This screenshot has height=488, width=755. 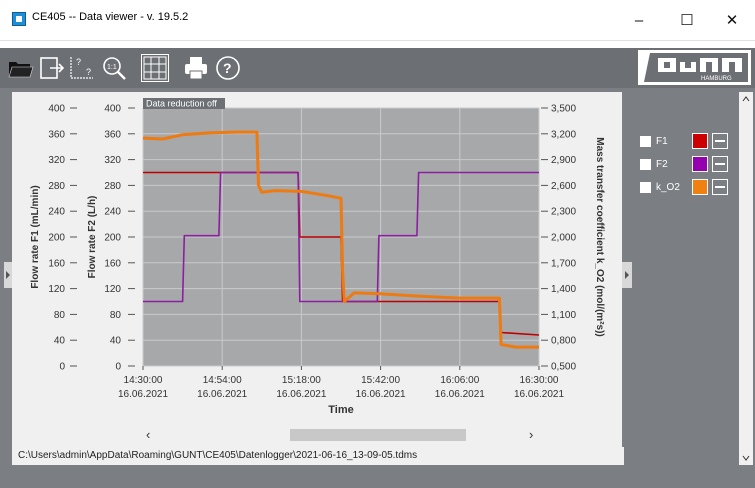 I want to click on x-tick-label-time: 16:30:00, so click(x=539, y=380).